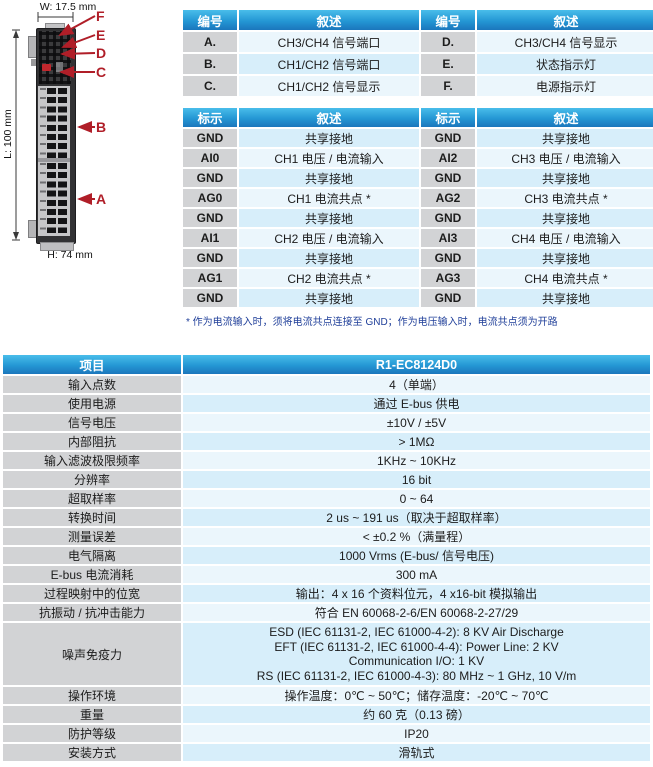 Image resolution: width=653 pixels, height=767 pixels. I want to click on column-header-model: R1-EC8124D0, so click(416, 364).